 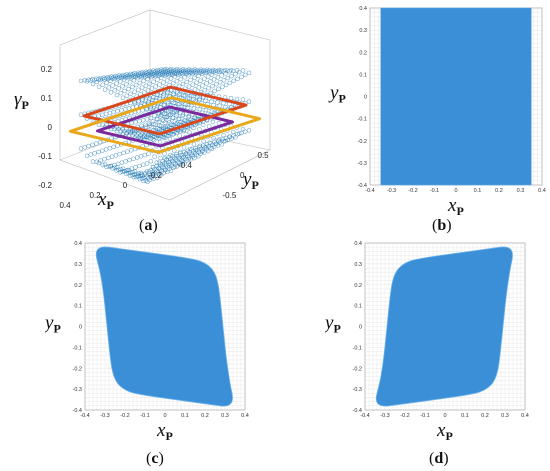 What do you see at coordinates (337, 94) in the screenshot?
I see `y-axis-label: yP` at bounding box center [337, 94].